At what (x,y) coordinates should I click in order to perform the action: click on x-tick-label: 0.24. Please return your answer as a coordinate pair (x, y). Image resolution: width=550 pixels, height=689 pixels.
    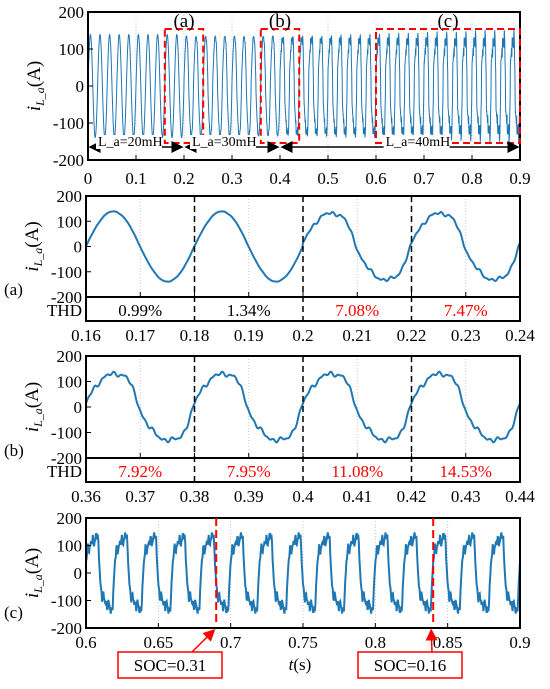
    Looking at the image, I should click on (520, 335).